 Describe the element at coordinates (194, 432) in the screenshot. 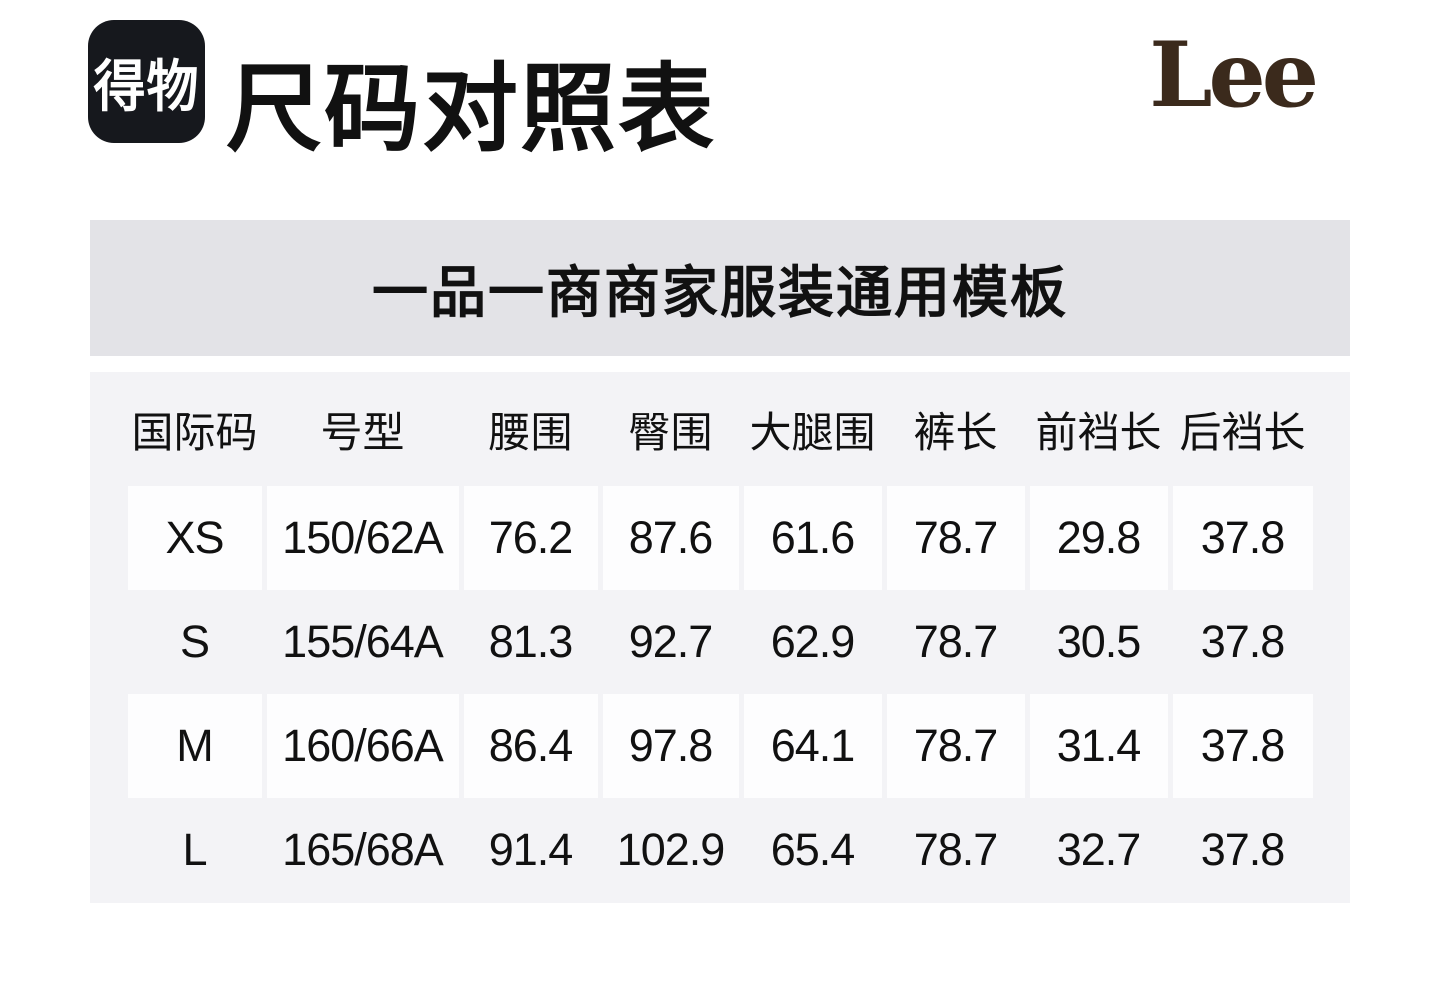

I see `column-header-1: 国际码` at that location.